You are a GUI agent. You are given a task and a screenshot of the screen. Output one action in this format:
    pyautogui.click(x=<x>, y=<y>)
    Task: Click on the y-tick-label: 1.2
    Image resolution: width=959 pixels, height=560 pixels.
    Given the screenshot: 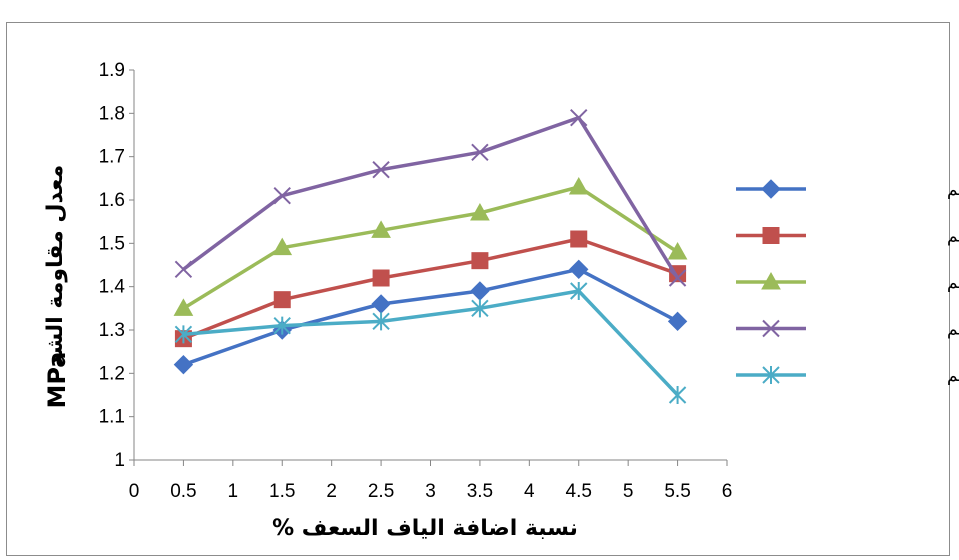 What is the action you would take?
    pyautogui.click(x=112, y=373)
    